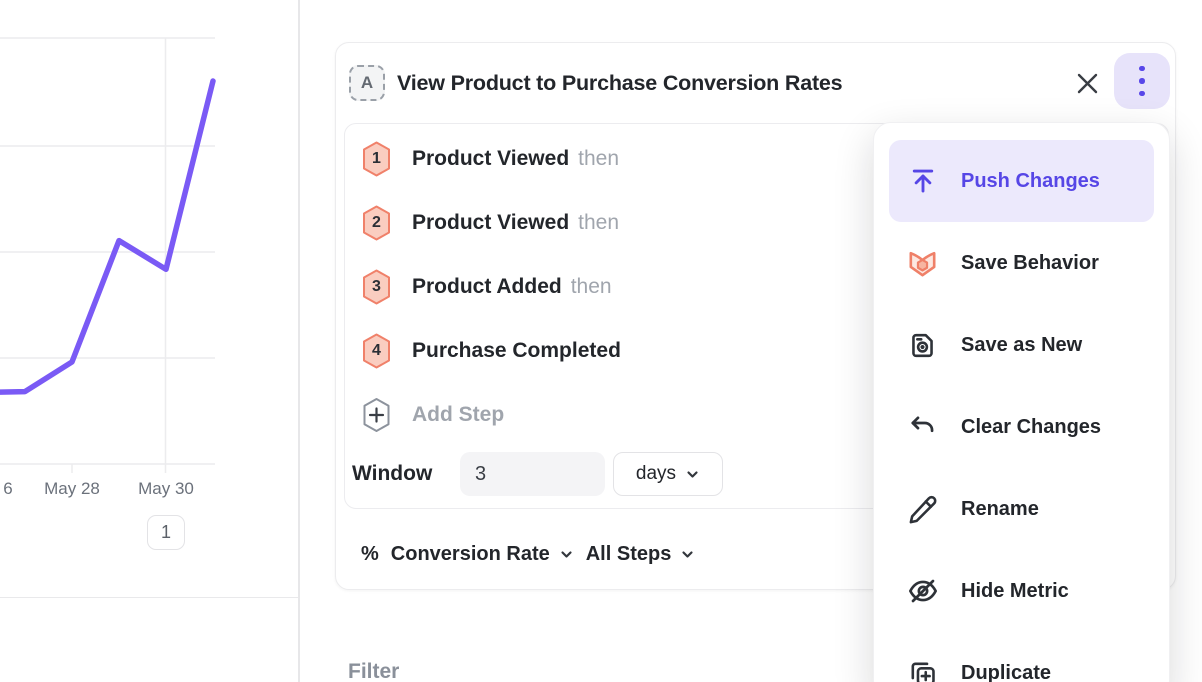 The image size is (1202, 682). I want to click on percent-icon: %, so click(370, 553).